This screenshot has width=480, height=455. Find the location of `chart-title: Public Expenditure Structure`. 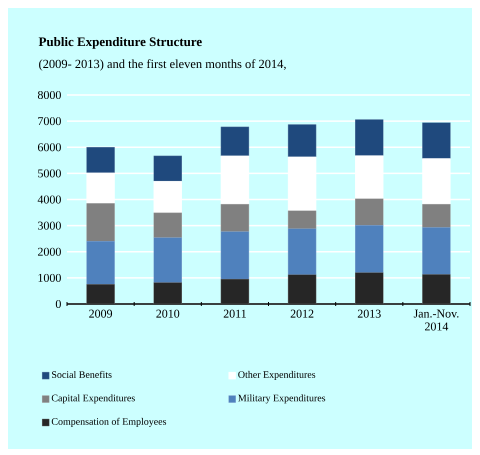

chart-title: Public Expenditure Structure is located at coordinates (120, 43).